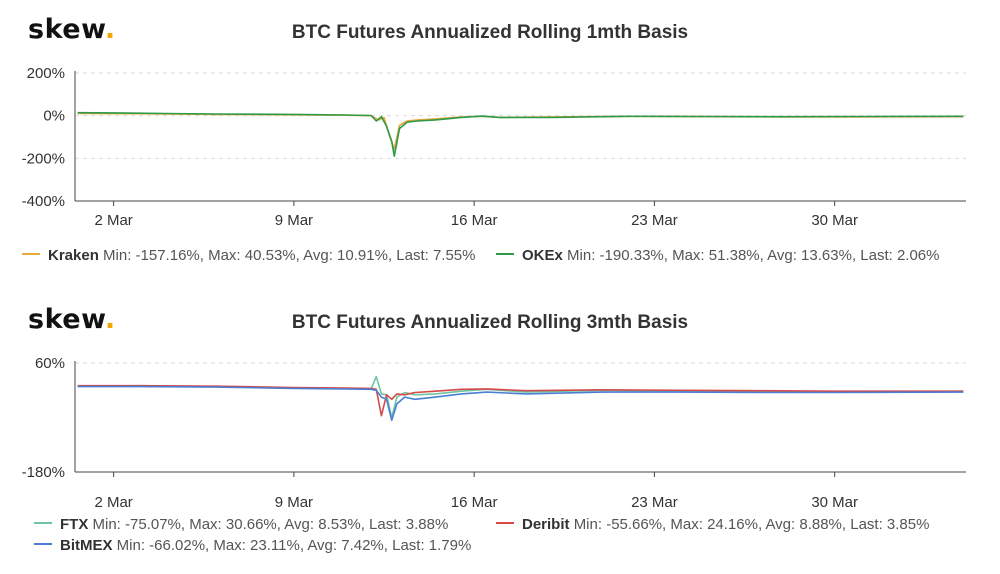 The height and width of the screenshot is (574, 1000). What do you see at coordinates (31, 254) in the screenshot?
I see `legend-swatch-kraken` at bounding box center [31, 254].